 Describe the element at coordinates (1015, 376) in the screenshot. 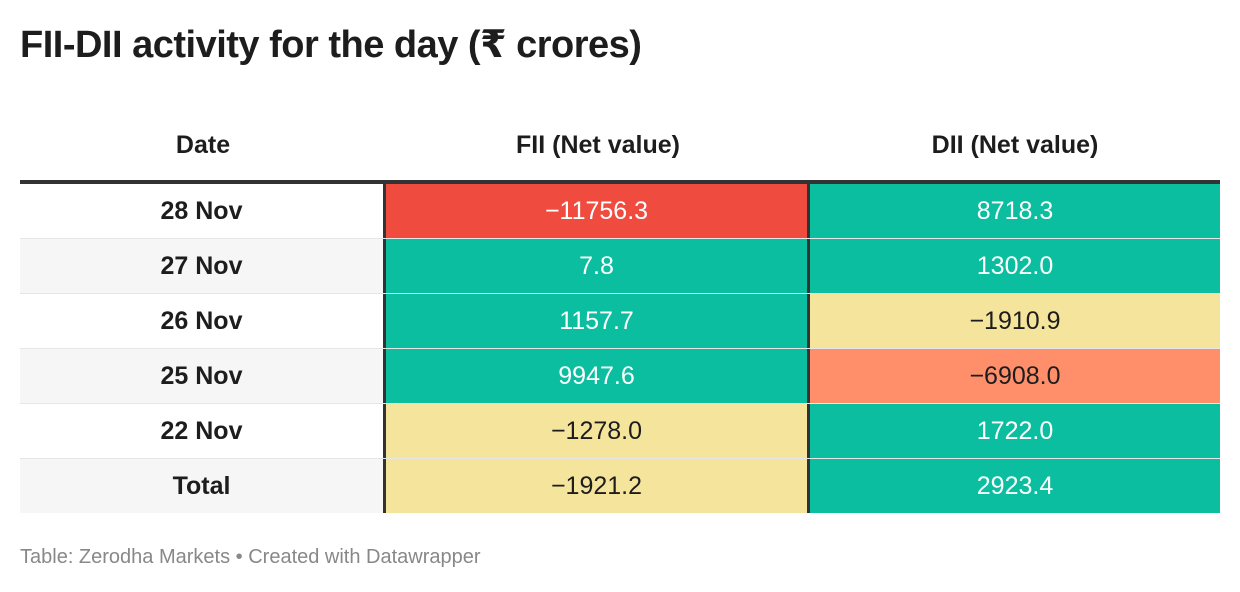

I see `dii-value-cell: −6908.0` at that location.